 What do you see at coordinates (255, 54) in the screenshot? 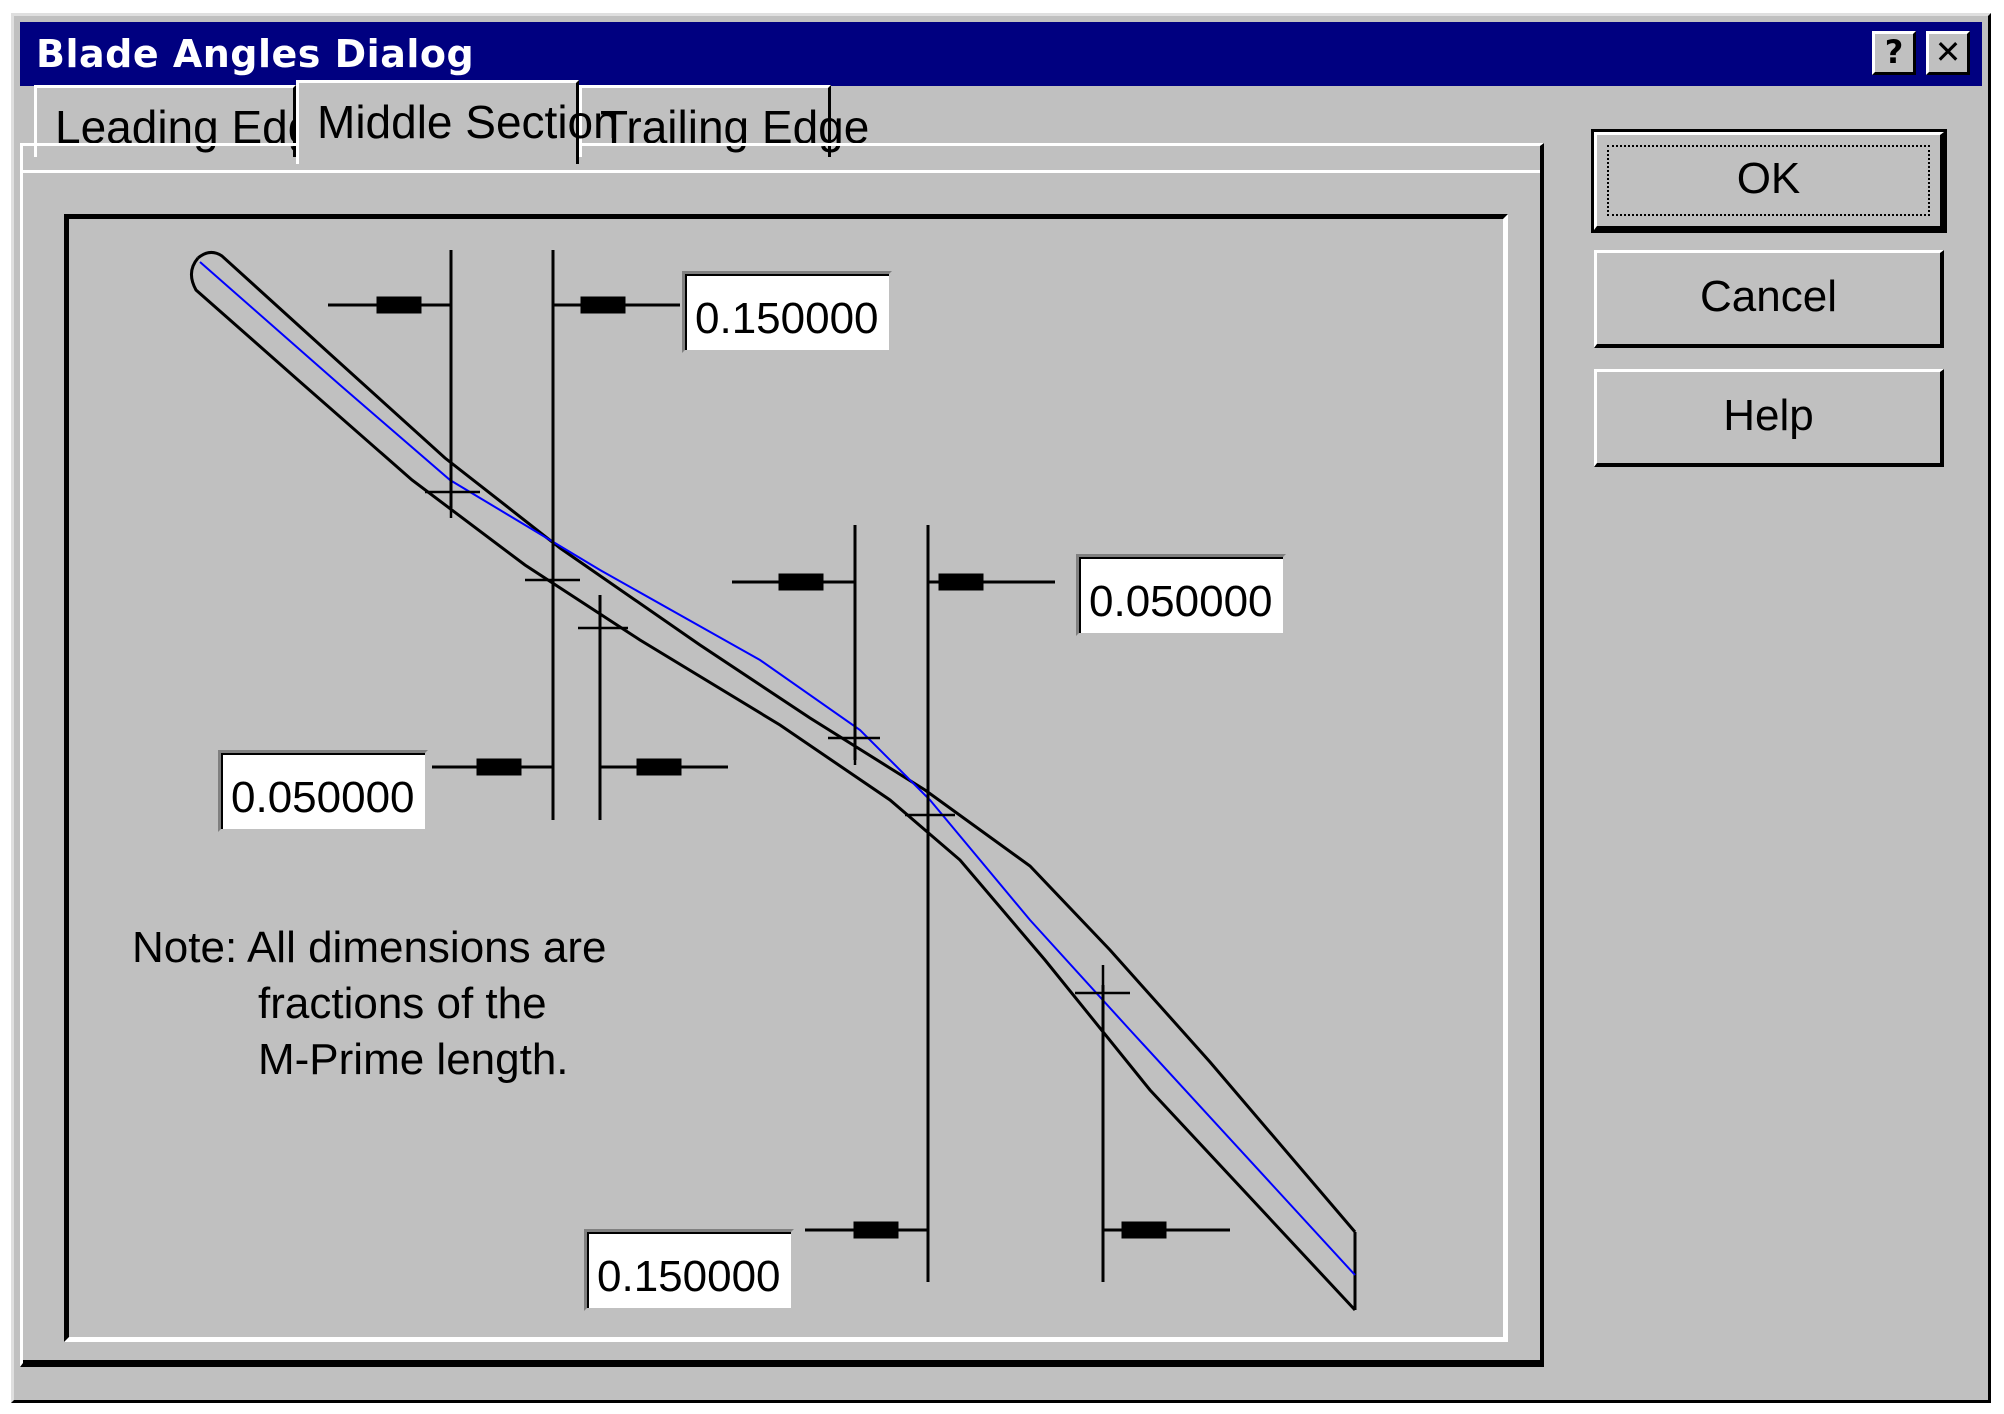
I see `window-title: Blade Angles Dialog` at bounding box center [255, 54].